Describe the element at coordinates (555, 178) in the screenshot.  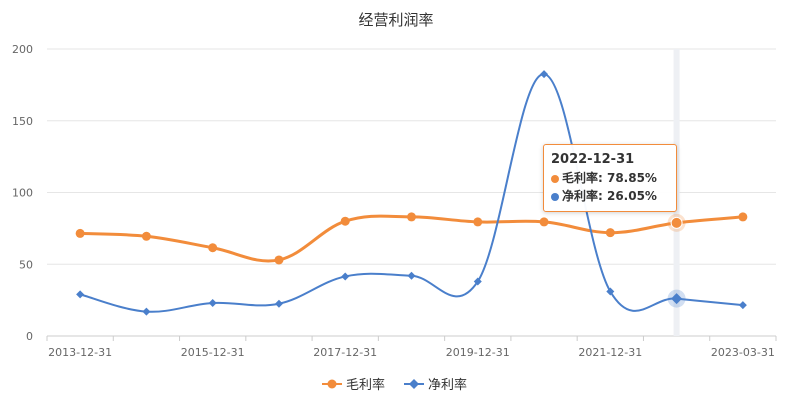
I see `tooltip-dot-gross` at that location.